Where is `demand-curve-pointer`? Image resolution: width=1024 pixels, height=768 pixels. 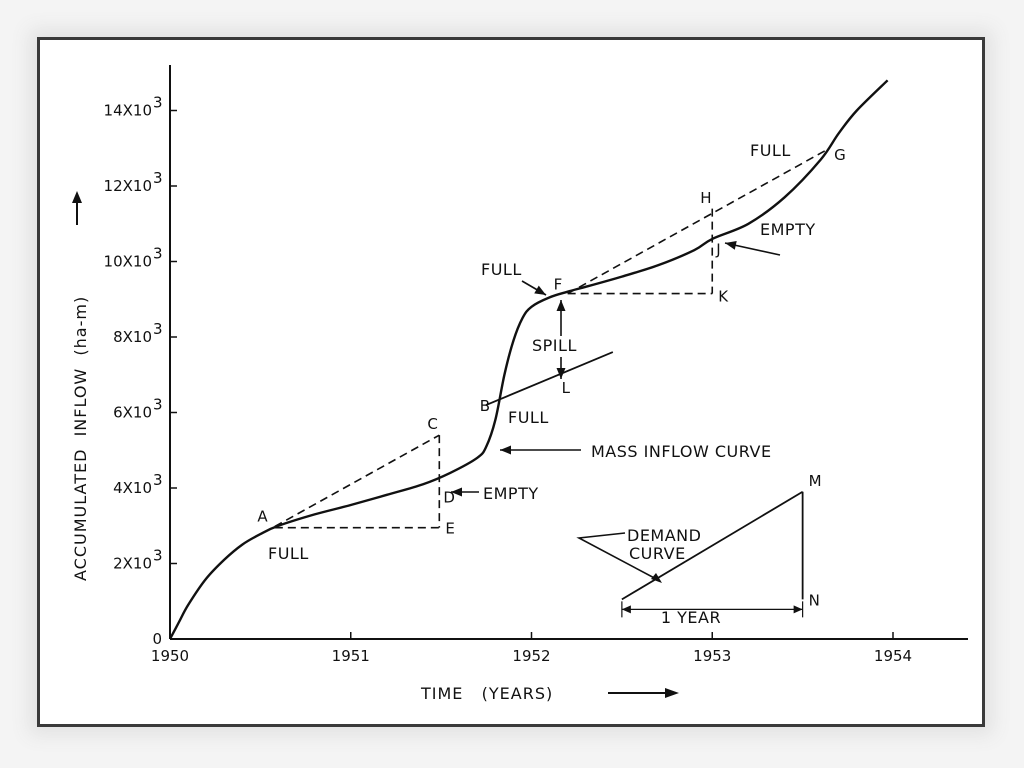
demand-curve-pointer is located at coordinates (618, 557).